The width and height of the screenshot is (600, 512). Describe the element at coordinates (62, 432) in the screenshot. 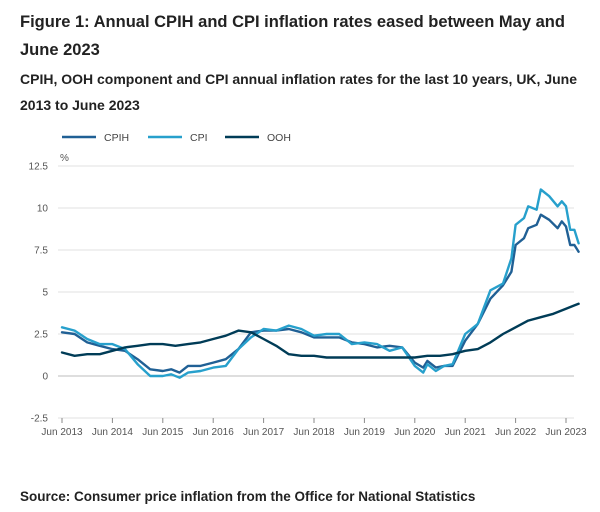

I see `x-tick-label: Jun 2013` at that location.